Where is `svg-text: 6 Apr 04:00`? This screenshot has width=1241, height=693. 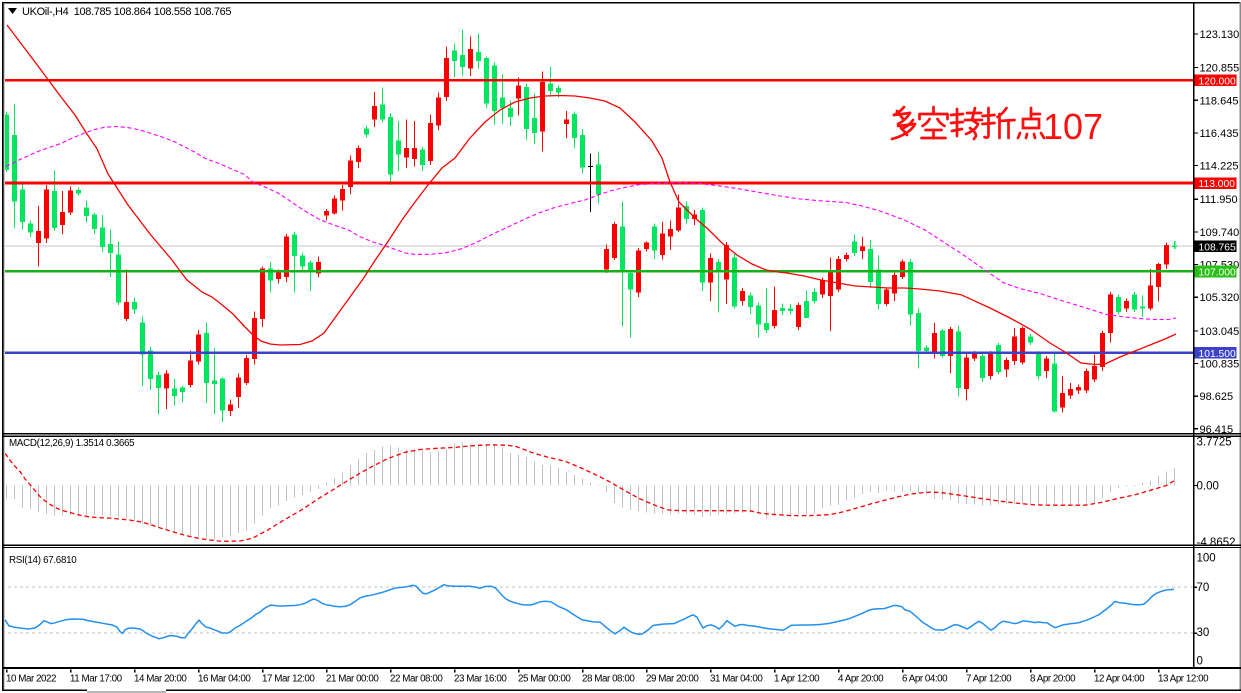
svg-text: 6 Apr 04:00 is located at coordinates (925, 679).